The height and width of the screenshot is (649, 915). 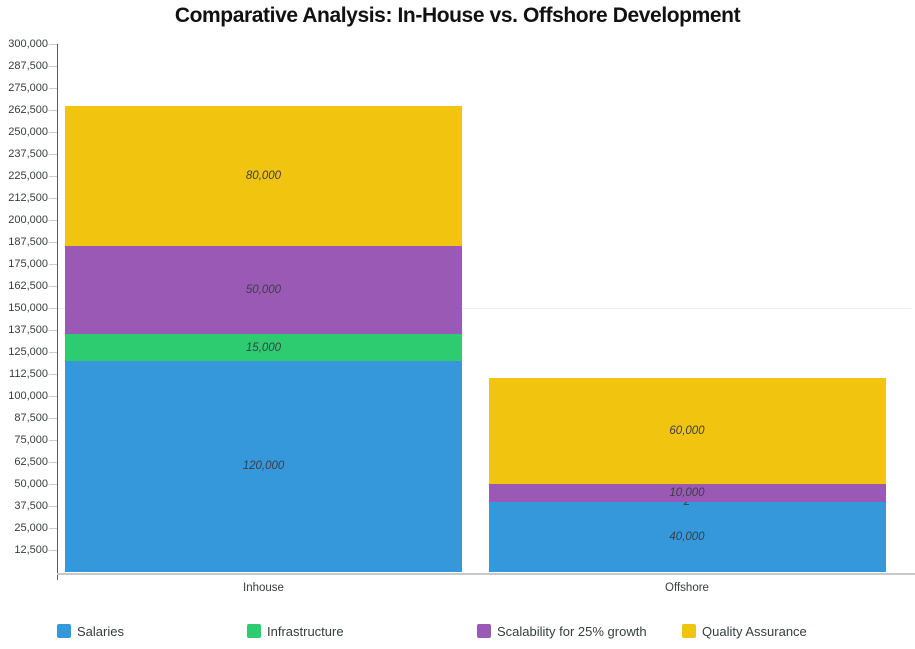 I want to click on y-tick-label: 62,500, so click(x=31, y=462).